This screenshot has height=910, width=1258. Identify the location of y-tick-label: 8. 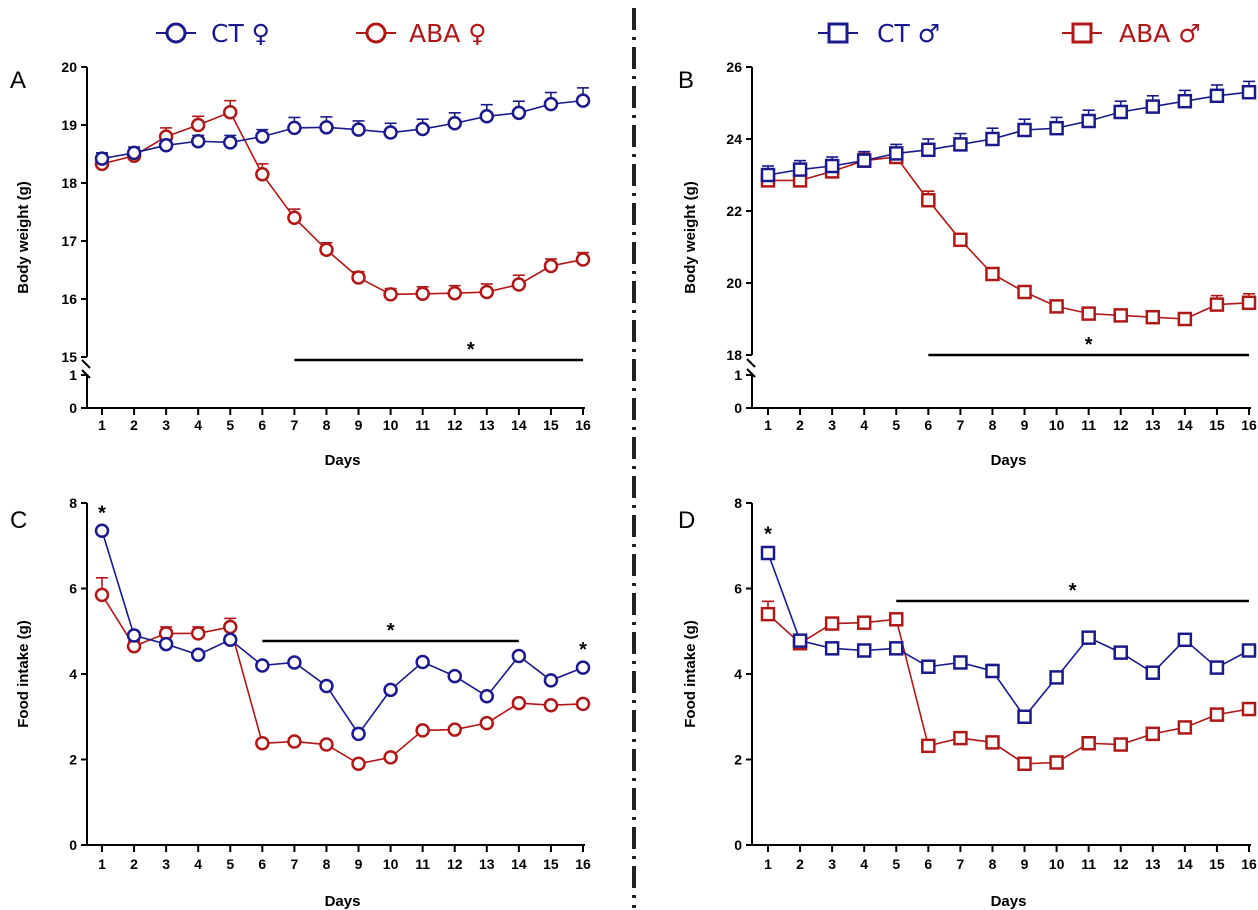
(738, 503).